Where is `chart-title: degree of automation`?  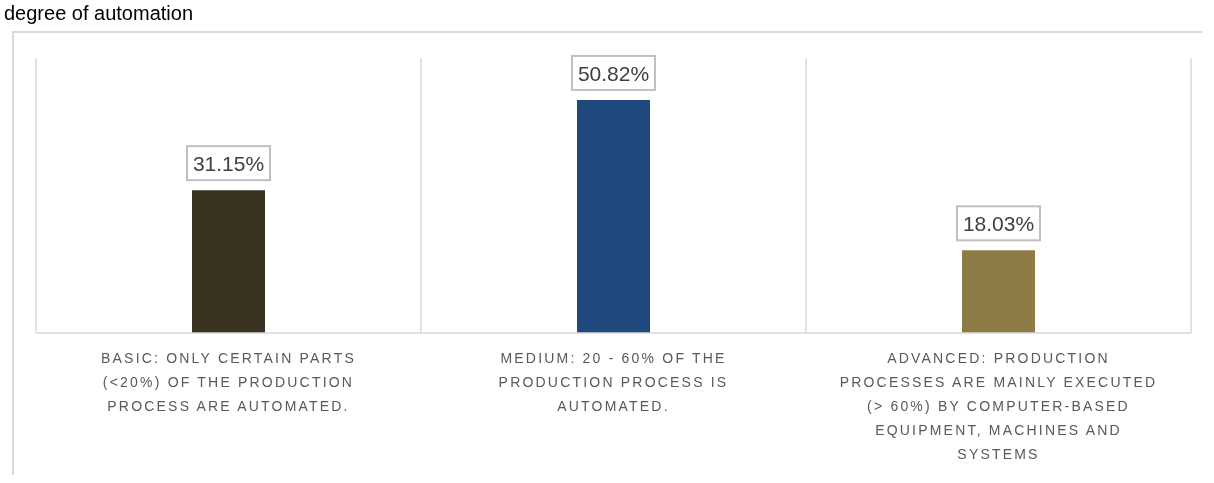 chart-title: degree of automation is located at coordinates (99, 13).